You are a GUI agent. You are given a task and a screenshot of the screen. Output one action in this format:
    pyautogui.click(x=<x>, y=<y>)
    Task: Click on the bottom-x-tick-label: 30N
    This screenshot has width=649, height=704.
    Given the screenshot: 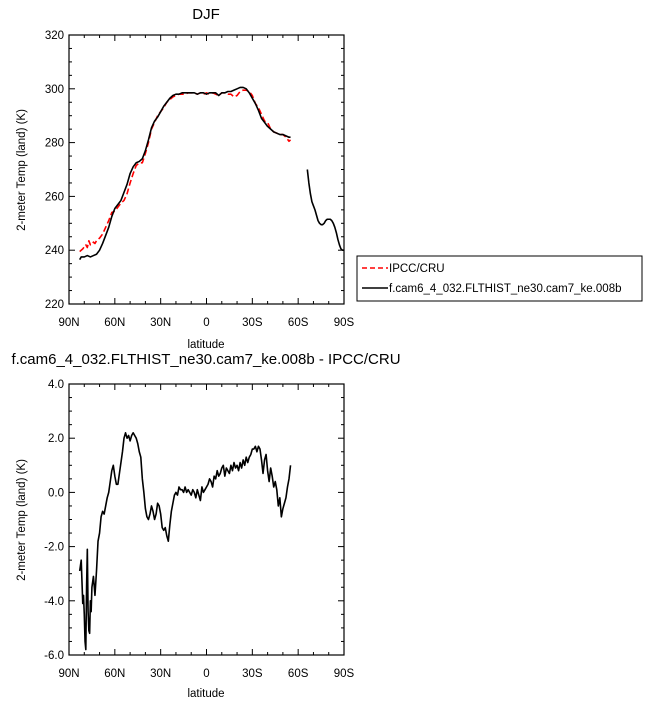 What is the action you would take?
    pyautogui.click(x=160, y=674)
    